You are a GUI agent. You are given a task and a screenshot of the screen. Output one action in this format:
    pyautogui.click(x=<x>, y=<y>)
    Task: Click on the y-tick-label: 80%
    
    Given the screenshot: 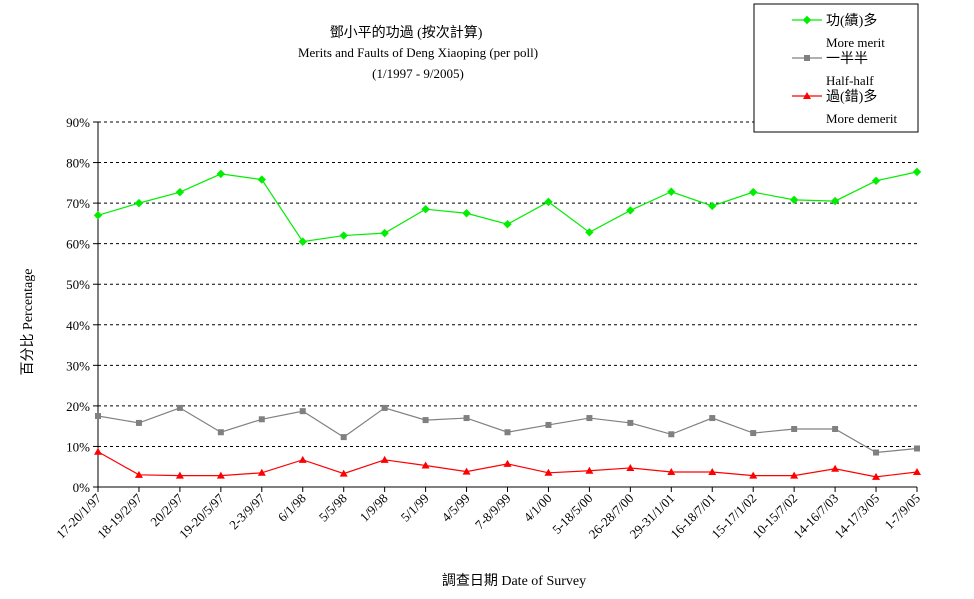 What is the action you would take?
    pyautogui.click(x=78, y=163)
    